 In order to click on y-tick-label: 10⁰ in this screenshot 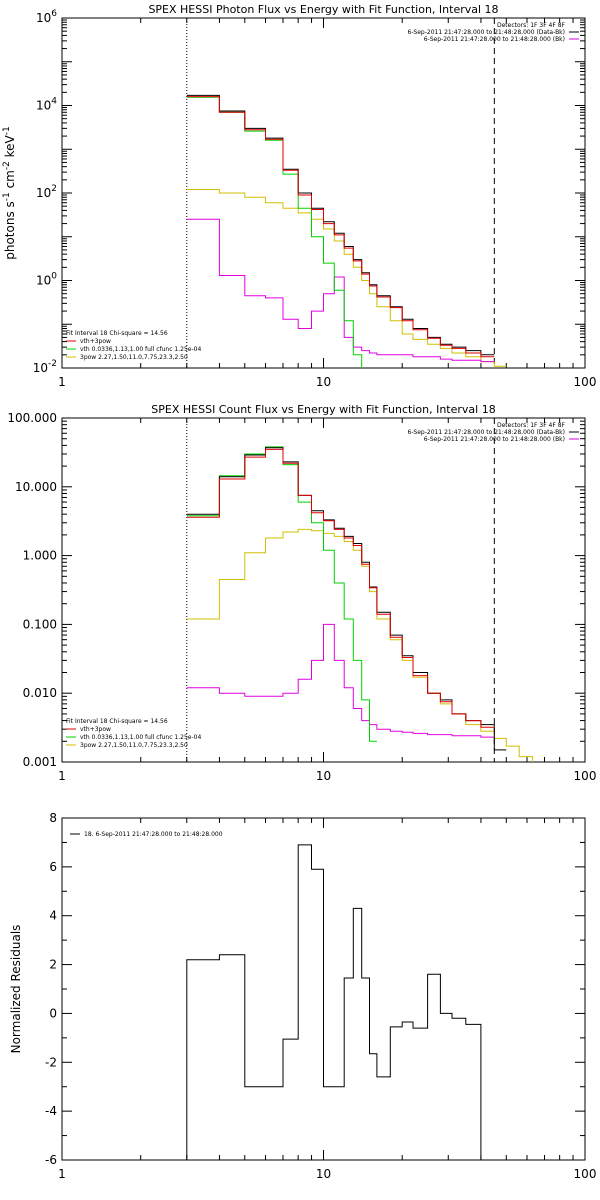, I will do `click(46, 280)`.